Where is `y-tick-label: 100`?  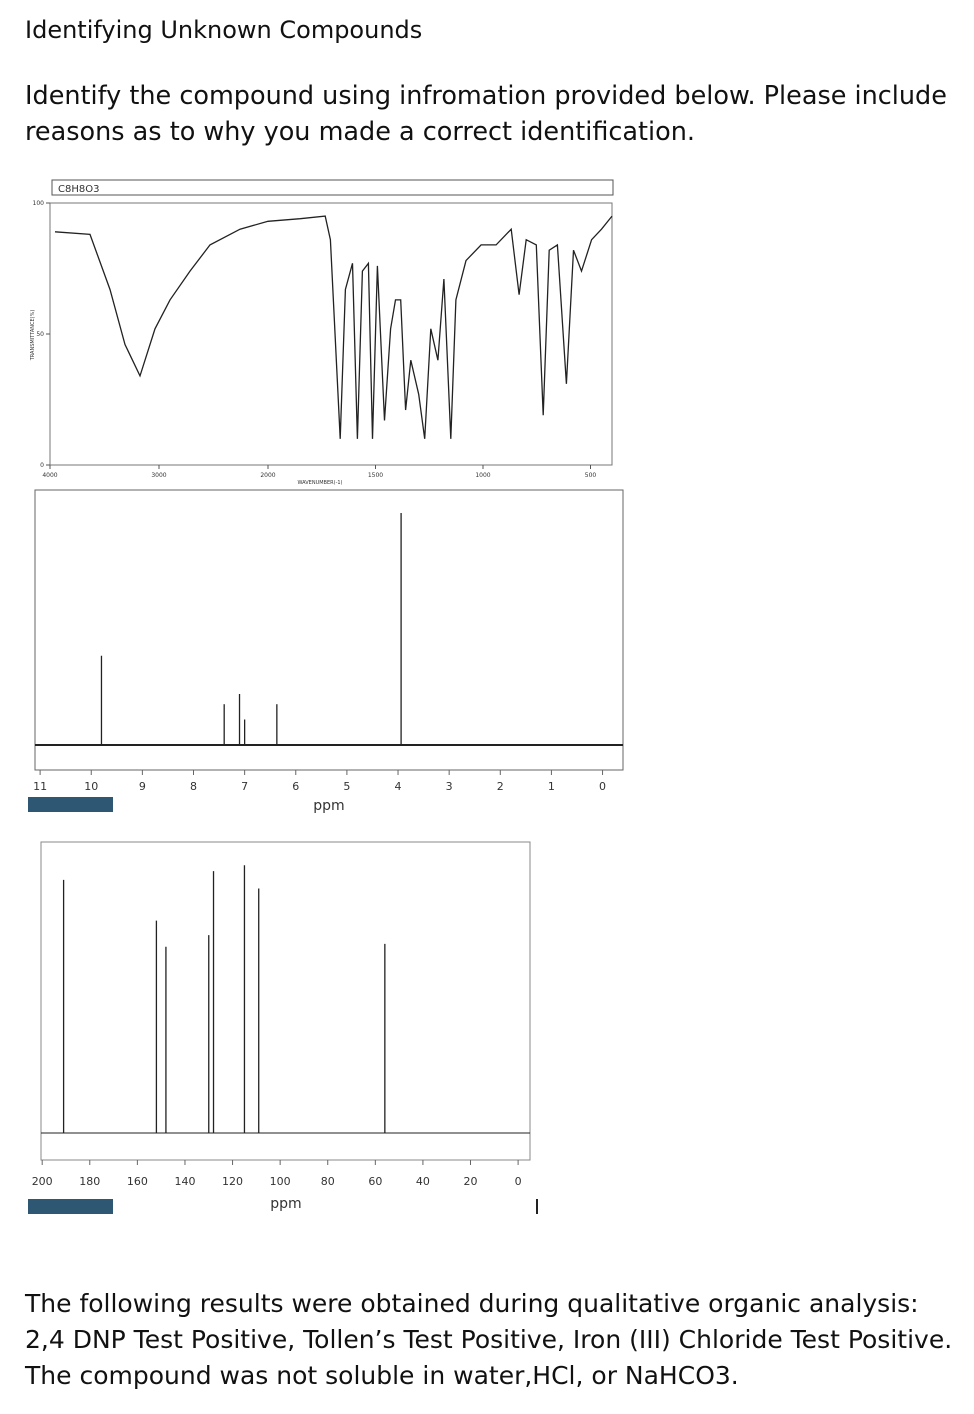
y-tick-label: 100 is located at coordinates (39, 203).